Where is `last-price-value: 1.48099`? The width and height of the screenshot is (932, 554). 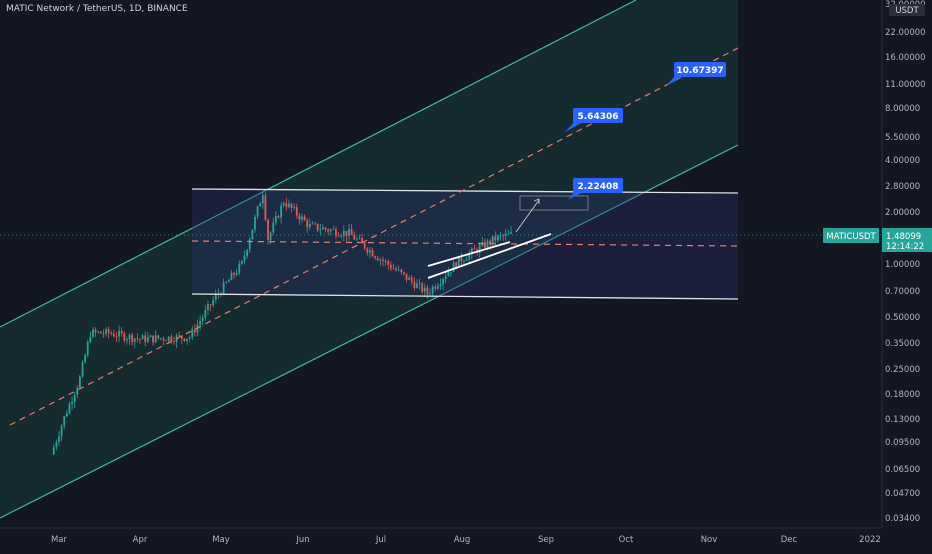
last-price-value: 1.48099 is located at coordinates (903, 237).